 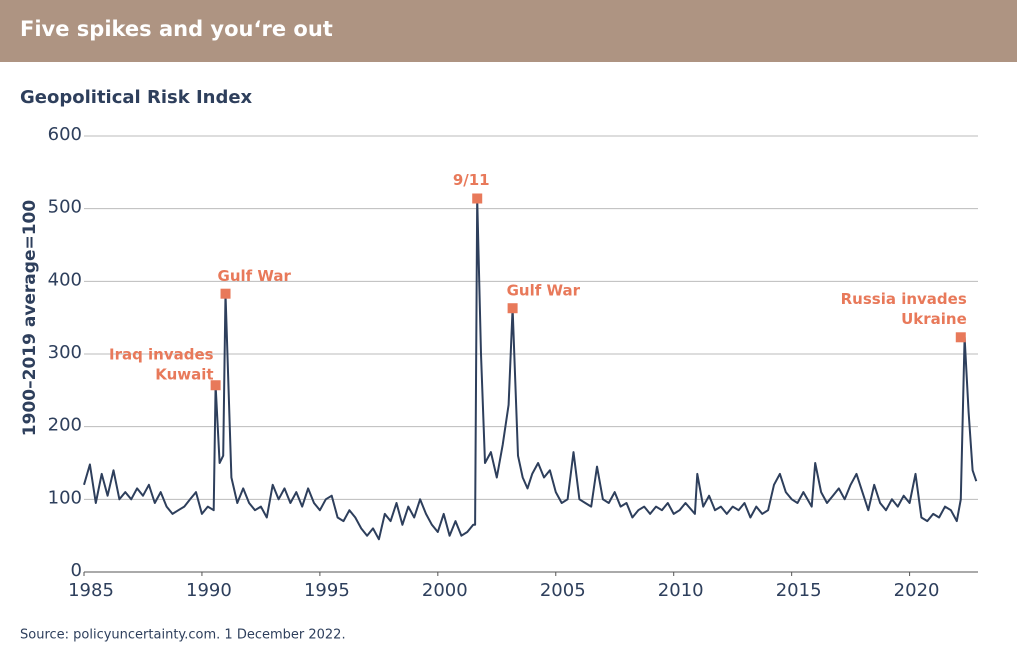 I want to click on y-tick-label: 100, so click(x=65, y=497).